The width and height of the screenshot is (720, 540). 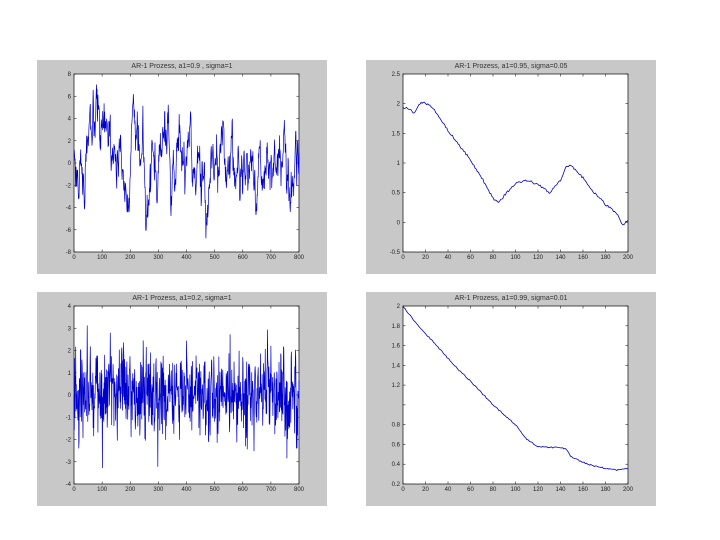 I want to click on line-chart-1: 0 100 200 300 400 500 600 700 800 -8 -6 -4 -2 0 2 4 6 8, so click(x=185, y=166).